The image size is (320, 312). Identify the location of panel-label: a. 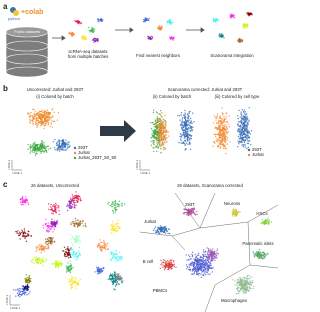
(5, 6).